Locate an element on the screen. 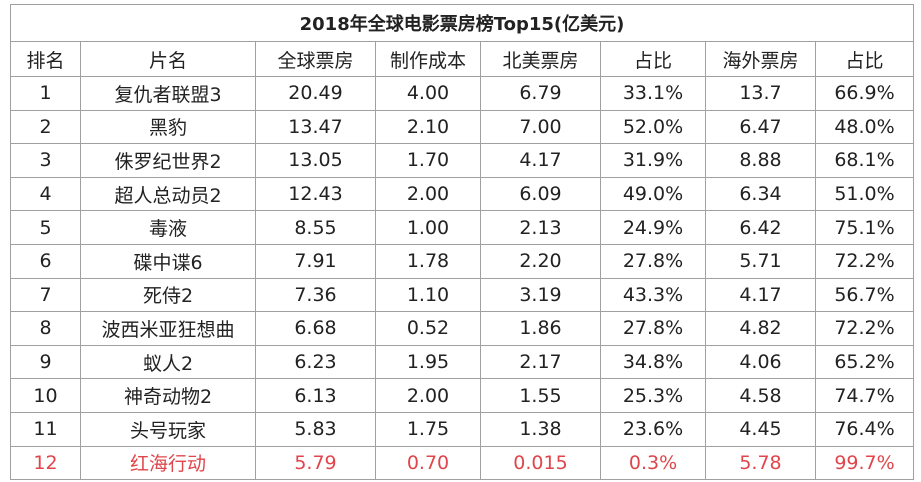 The height and width of the screenshot is (482, 921). table-row: 12 红海行动 5.79 0.70 0.015 0.3% 5.78 99.7% is located at coordinates (462, 463).